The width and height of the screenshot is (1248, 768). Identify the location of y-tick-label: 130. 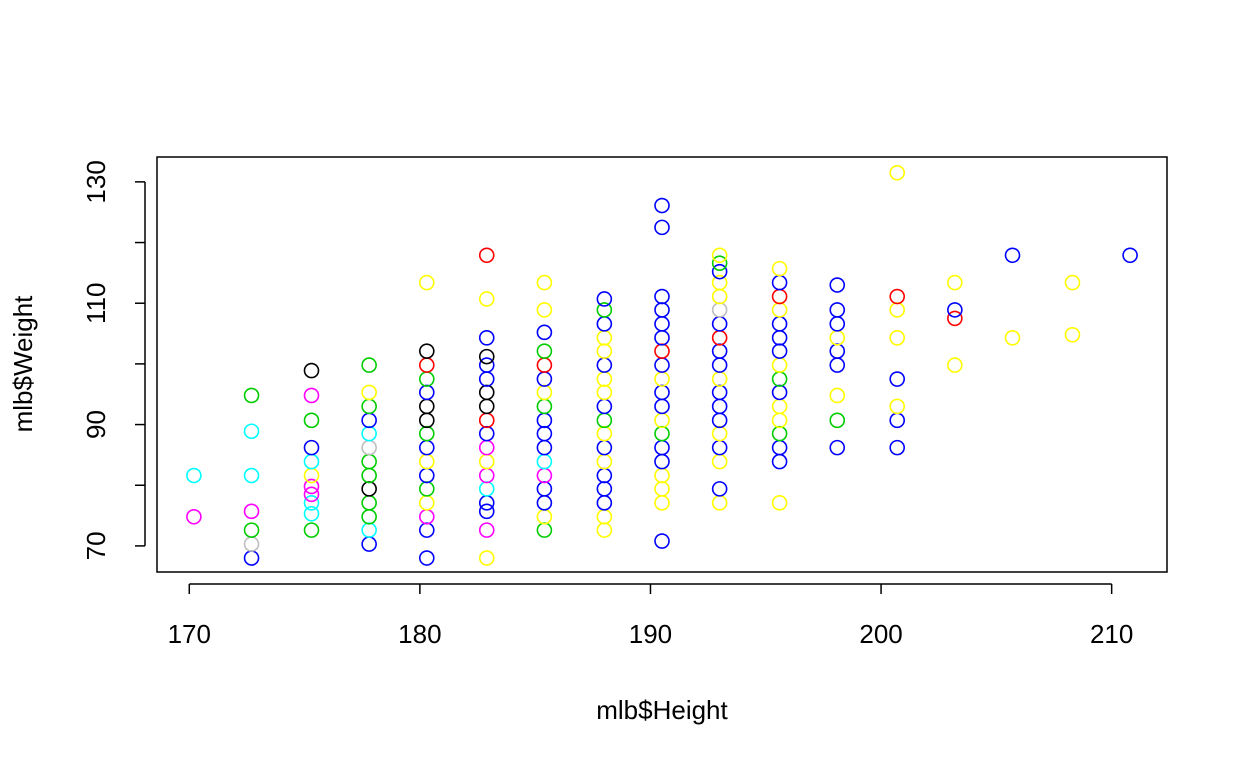
(96, 181).